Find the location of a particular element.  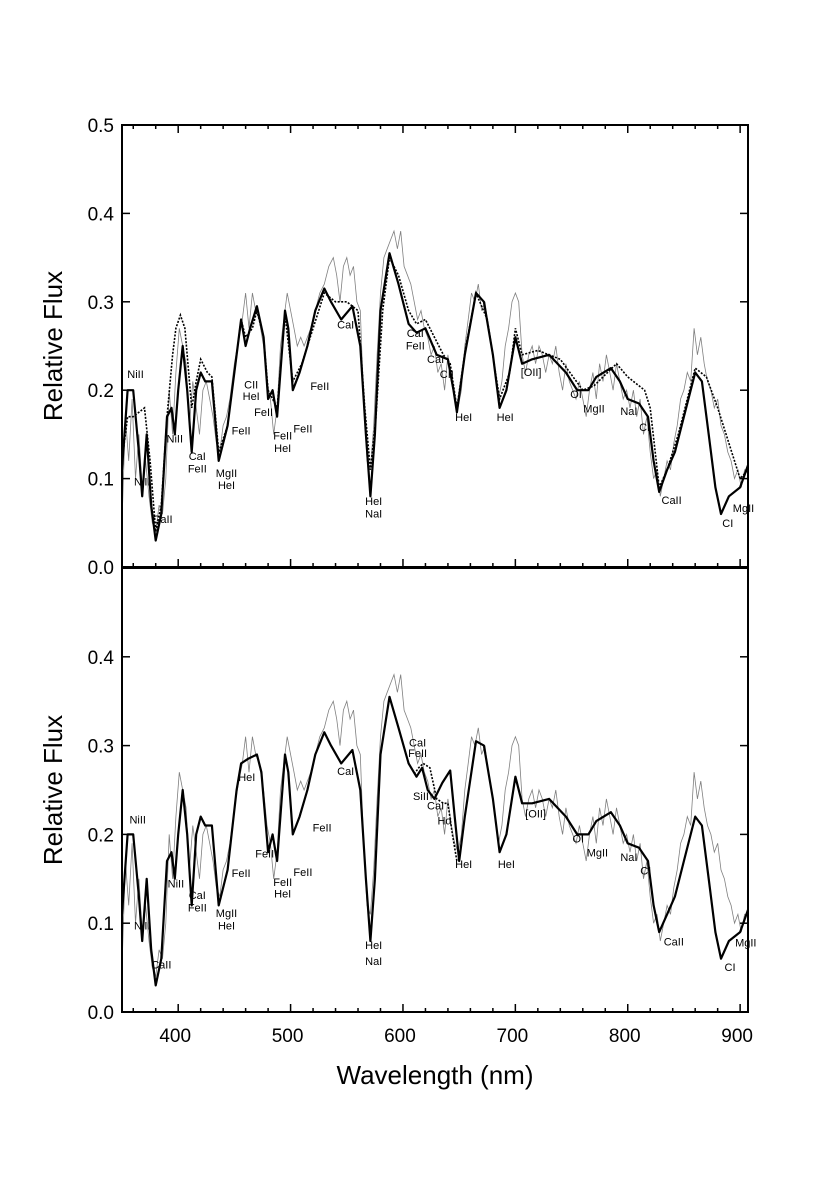

model-dotted-line is located at coordinates (435, 812).